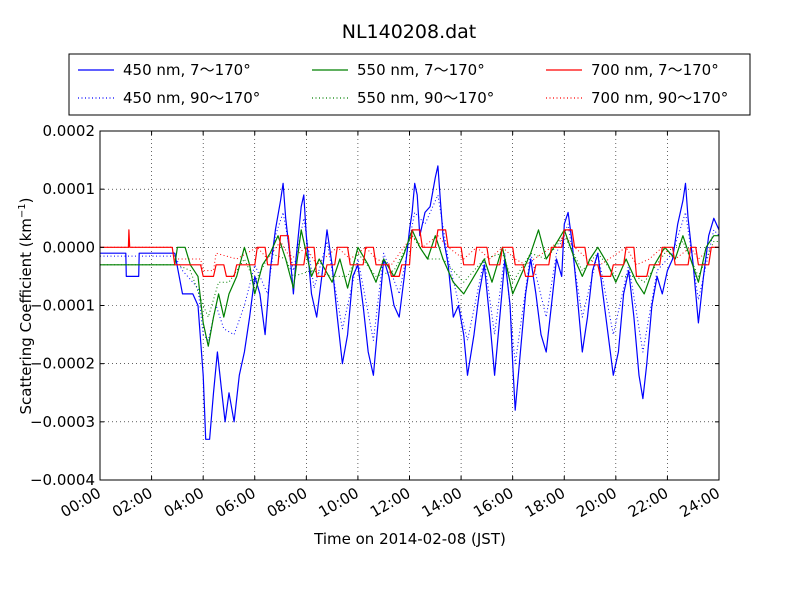 The width and height of the screenshot is (800, 600). What do you see at coordinates (69, 131) in the screenshot?
I see `y-tick-label: 0.0002` at bounding box center [69, 131].